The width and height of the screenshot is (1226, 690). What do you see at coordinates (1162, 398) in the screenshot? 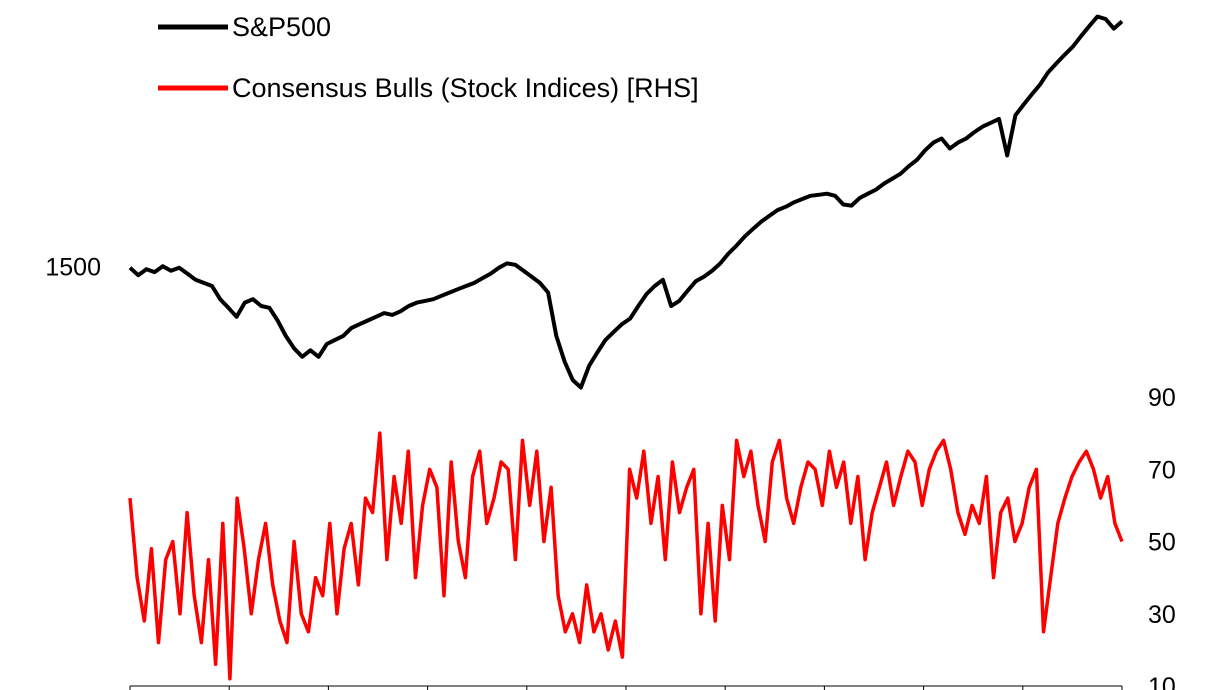
I see `right-tick-label: 90` at bounding box center [1162, 398].